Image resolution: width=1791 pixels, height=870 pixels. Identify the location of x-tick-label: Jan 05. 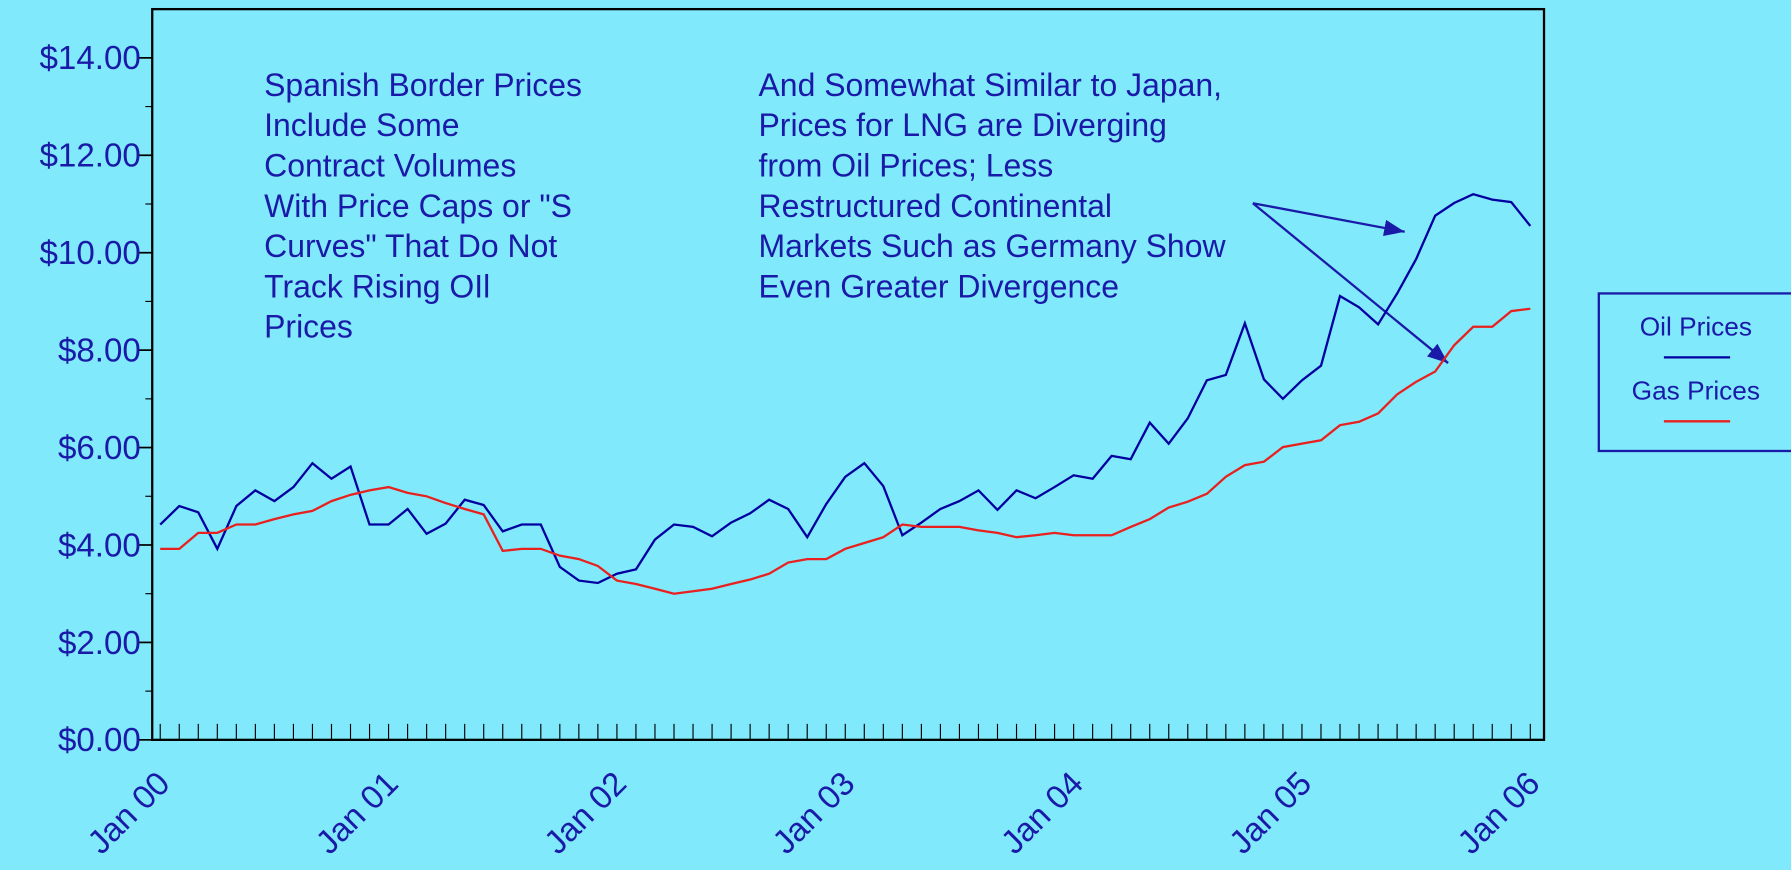
(1271, 813).